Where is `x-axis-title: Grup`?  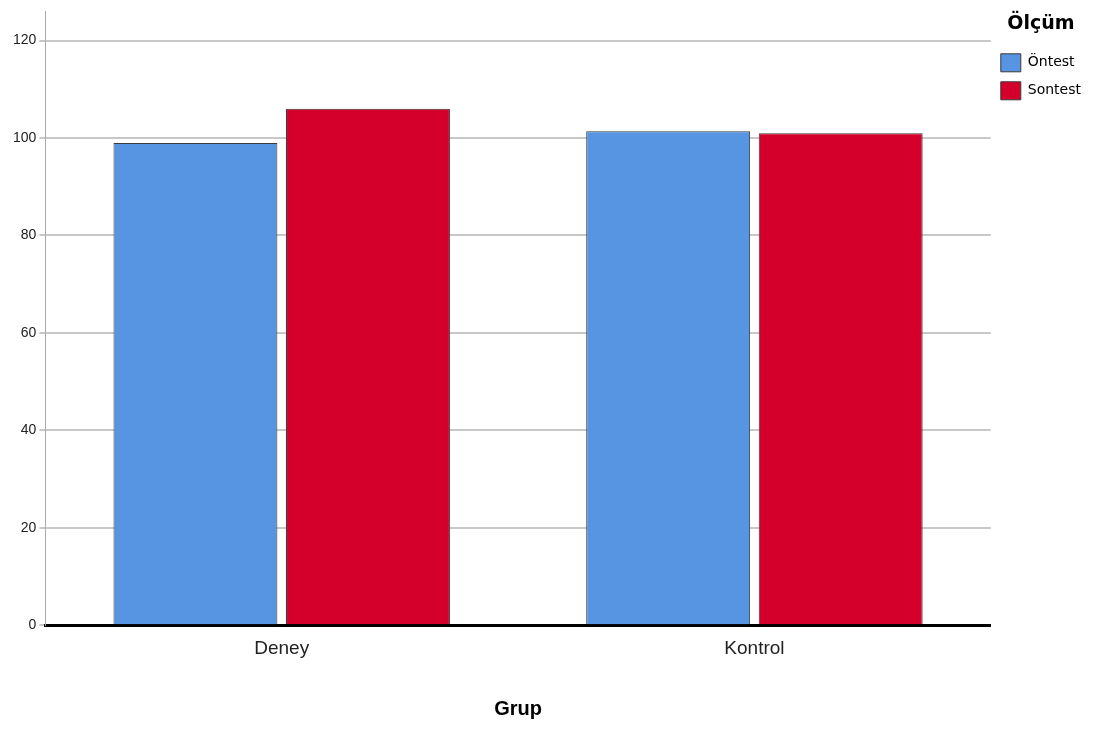
x-axis-title: Grup is located at coordinates (518, 707).